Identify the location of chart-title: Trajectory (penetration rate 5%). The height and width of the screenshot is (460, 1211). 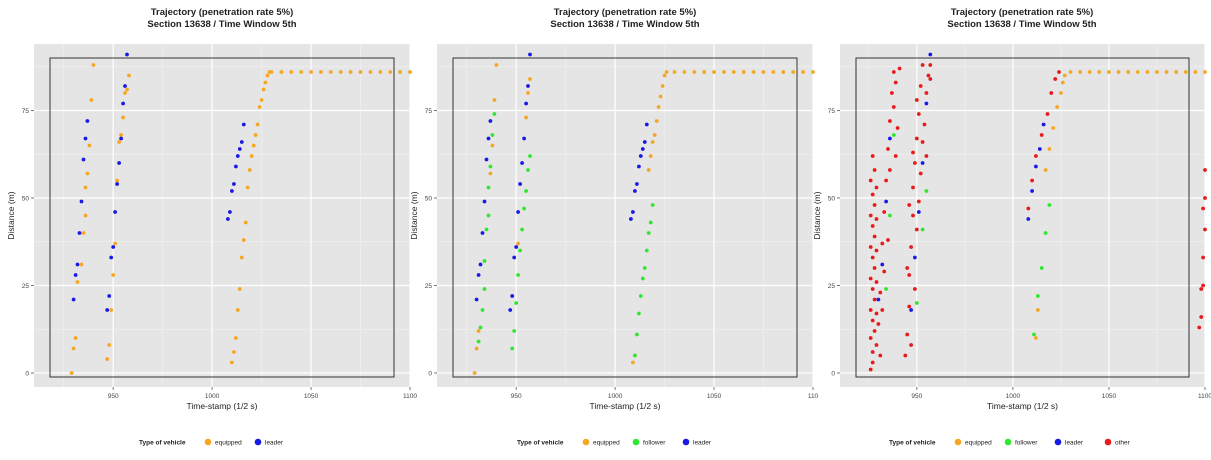
(1022, 12).